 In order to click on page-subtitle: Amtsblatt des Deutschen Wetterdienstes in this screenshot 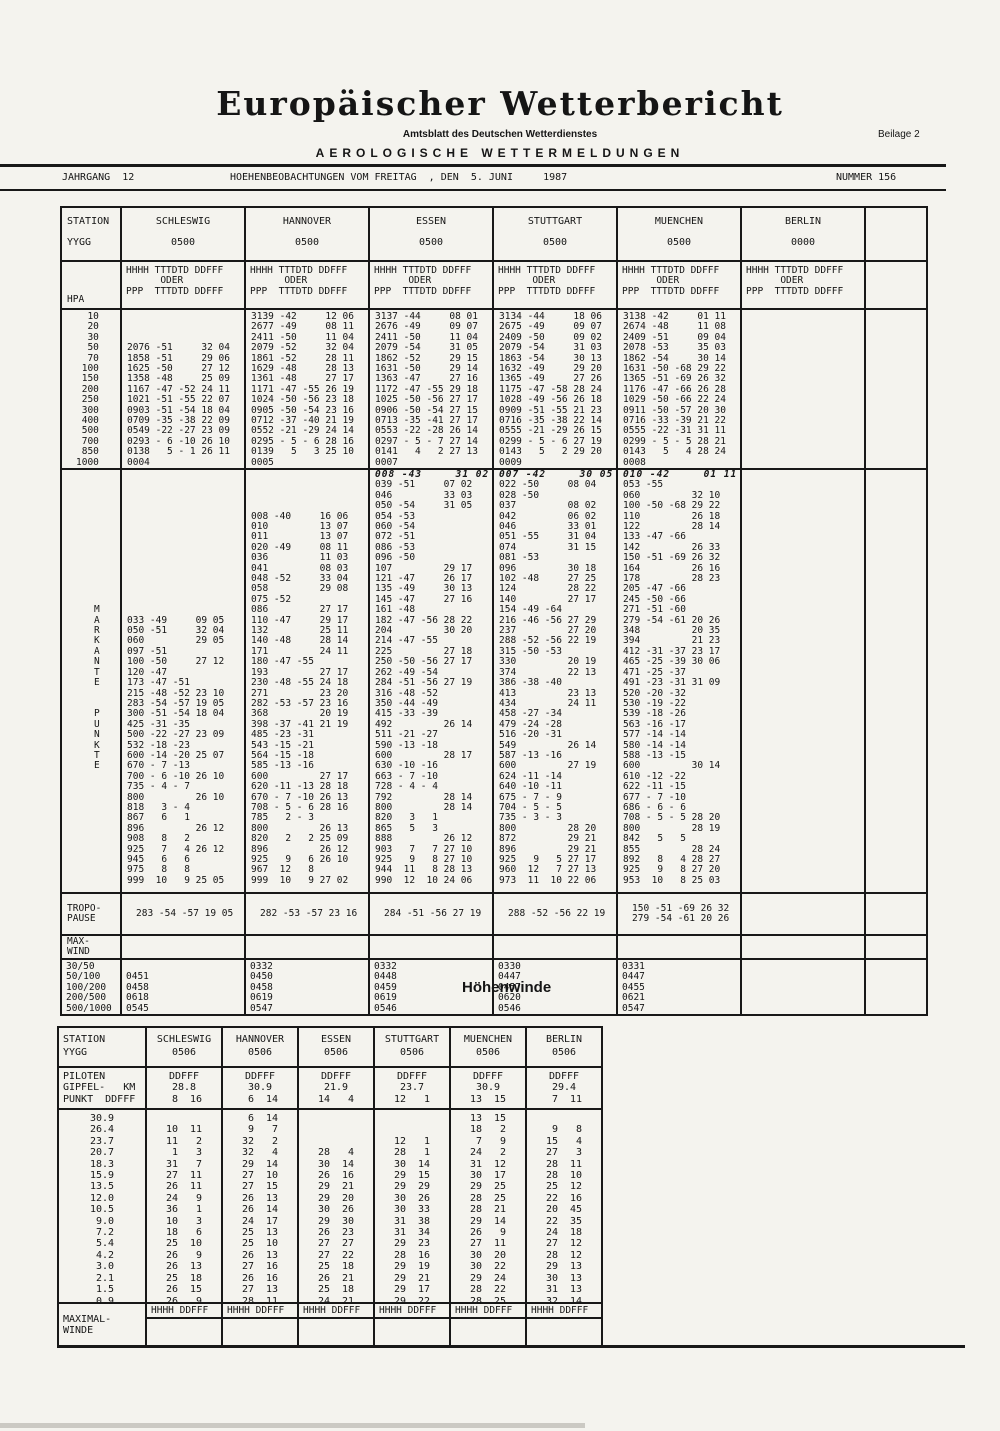, I will do `click(500, 134)`.